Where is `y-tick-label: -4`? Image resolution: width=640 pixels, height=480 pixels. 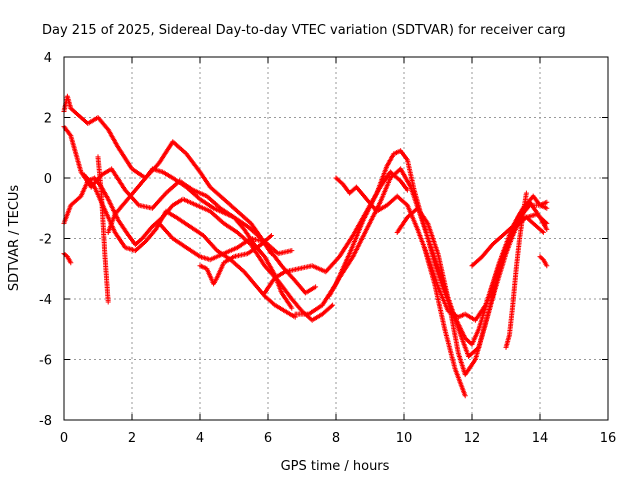
y-tick-label: -4 is located at coordinates (45, 300).